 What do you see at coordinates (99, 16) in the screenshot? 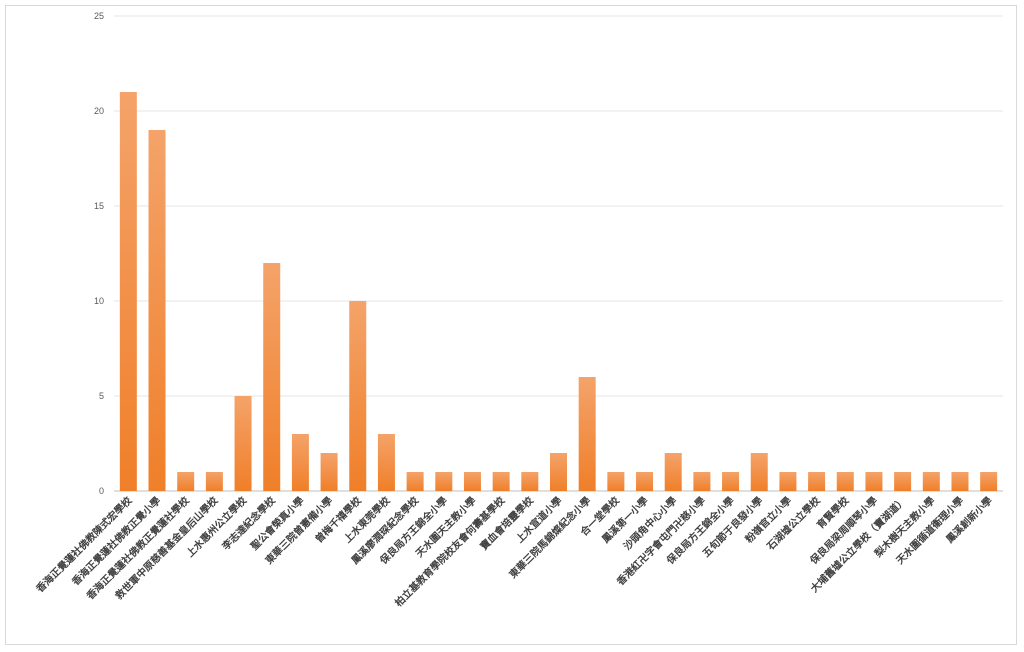
I see `y-tick-label: 25` at bounding box center [99, 16].